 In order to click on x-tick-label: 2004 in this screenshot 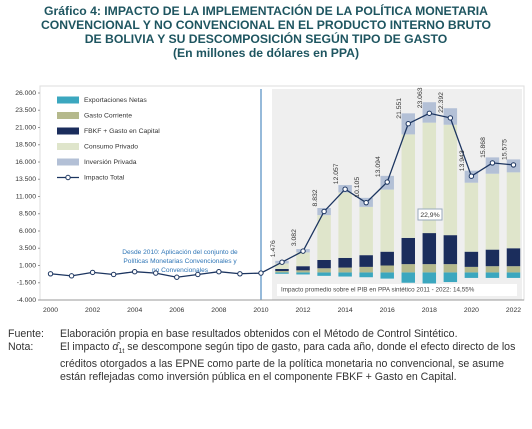, I will do `click(134, 310)`.